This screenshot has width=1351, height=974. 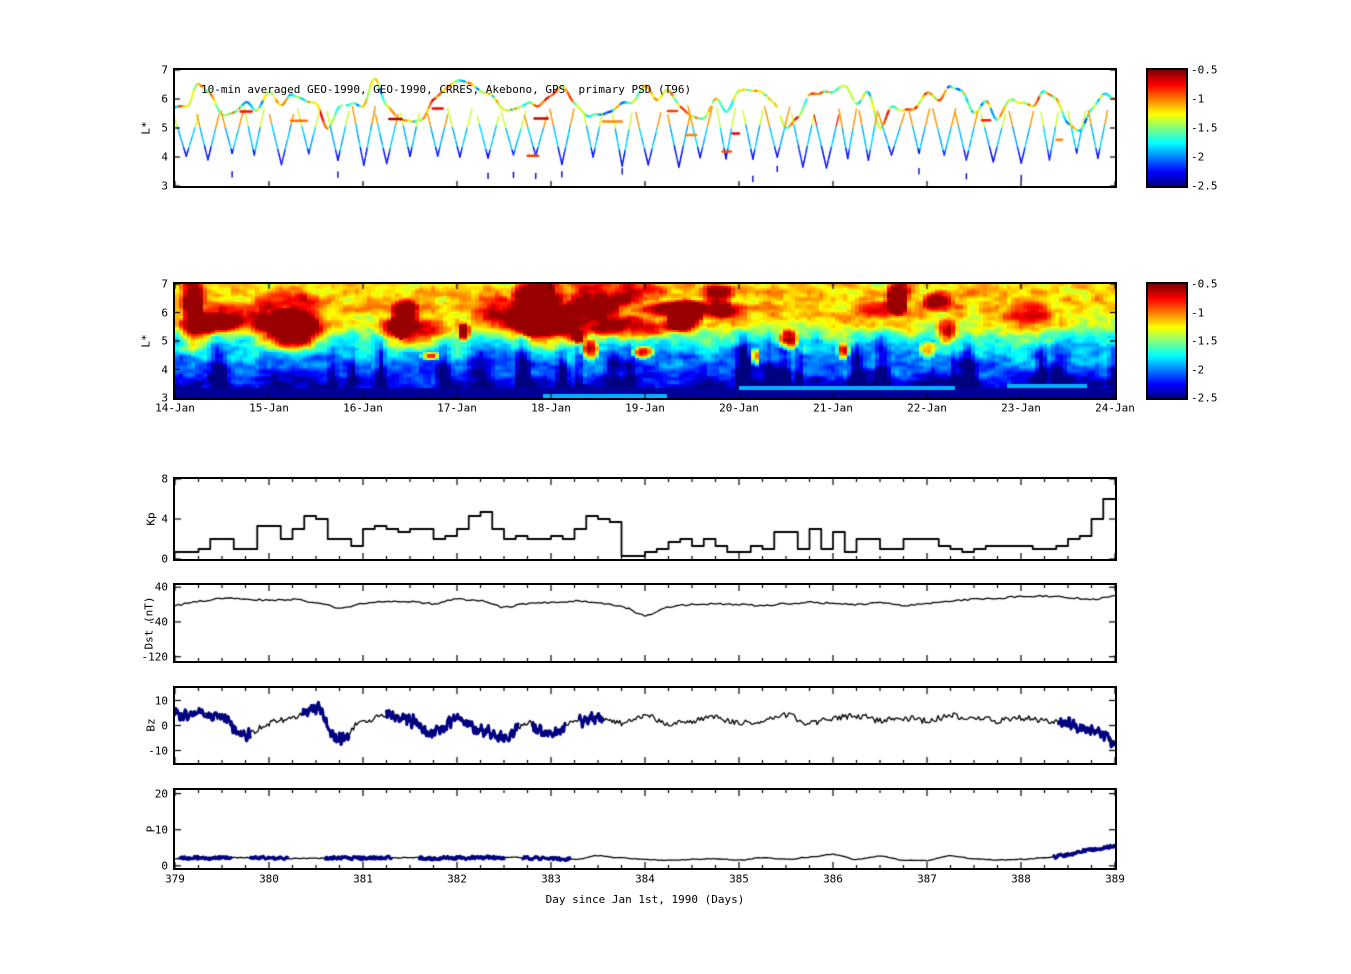 What do you see at coordinates (645, 408) in the screenshot?
I see `date-tick-label: 19-Jan` at bounding box center [645, 408].